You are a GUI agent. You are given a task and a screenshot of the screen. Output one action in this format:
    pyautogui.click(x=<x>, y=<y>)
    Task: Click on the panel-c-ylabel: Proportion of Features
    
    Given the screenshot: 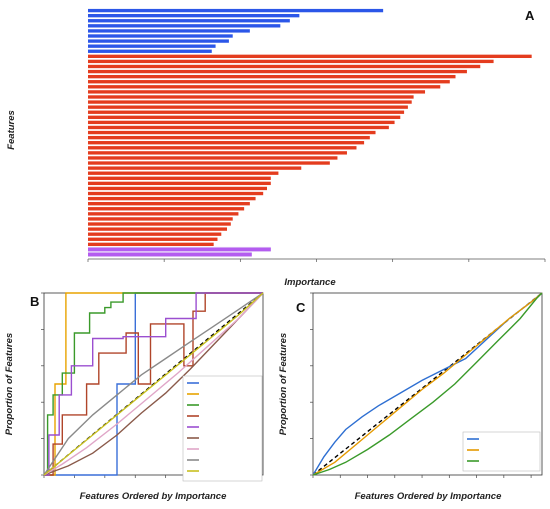 What is the action you would take?
    pyautogui.click(x=283, y=384)
    